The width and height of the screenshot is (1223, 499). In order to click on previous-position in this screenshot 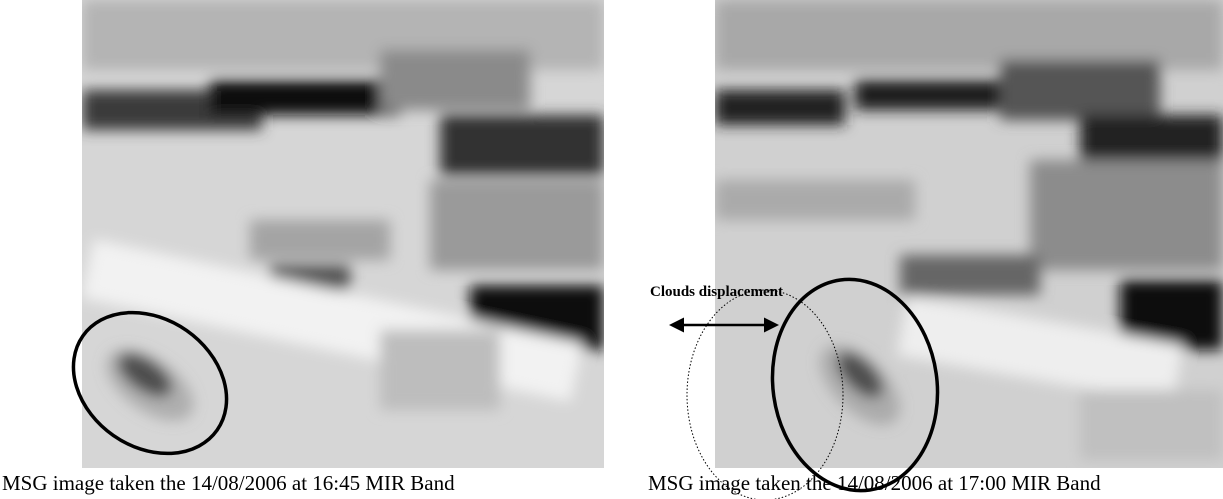, I will do `click(765, 394)`.